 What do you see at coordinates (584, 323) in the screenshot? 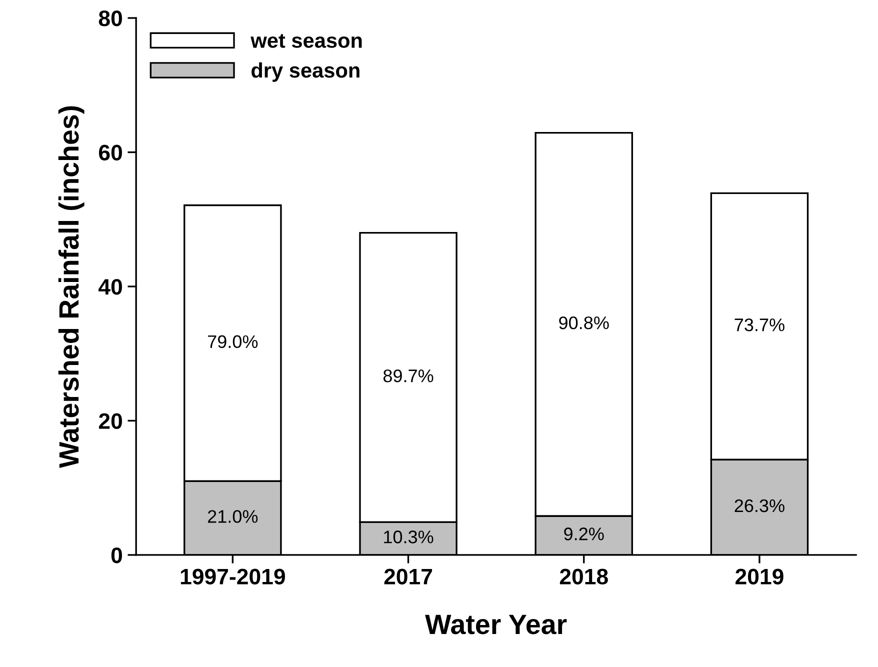
I see `annotation: 90.8%` at bounding box center [584, 323].